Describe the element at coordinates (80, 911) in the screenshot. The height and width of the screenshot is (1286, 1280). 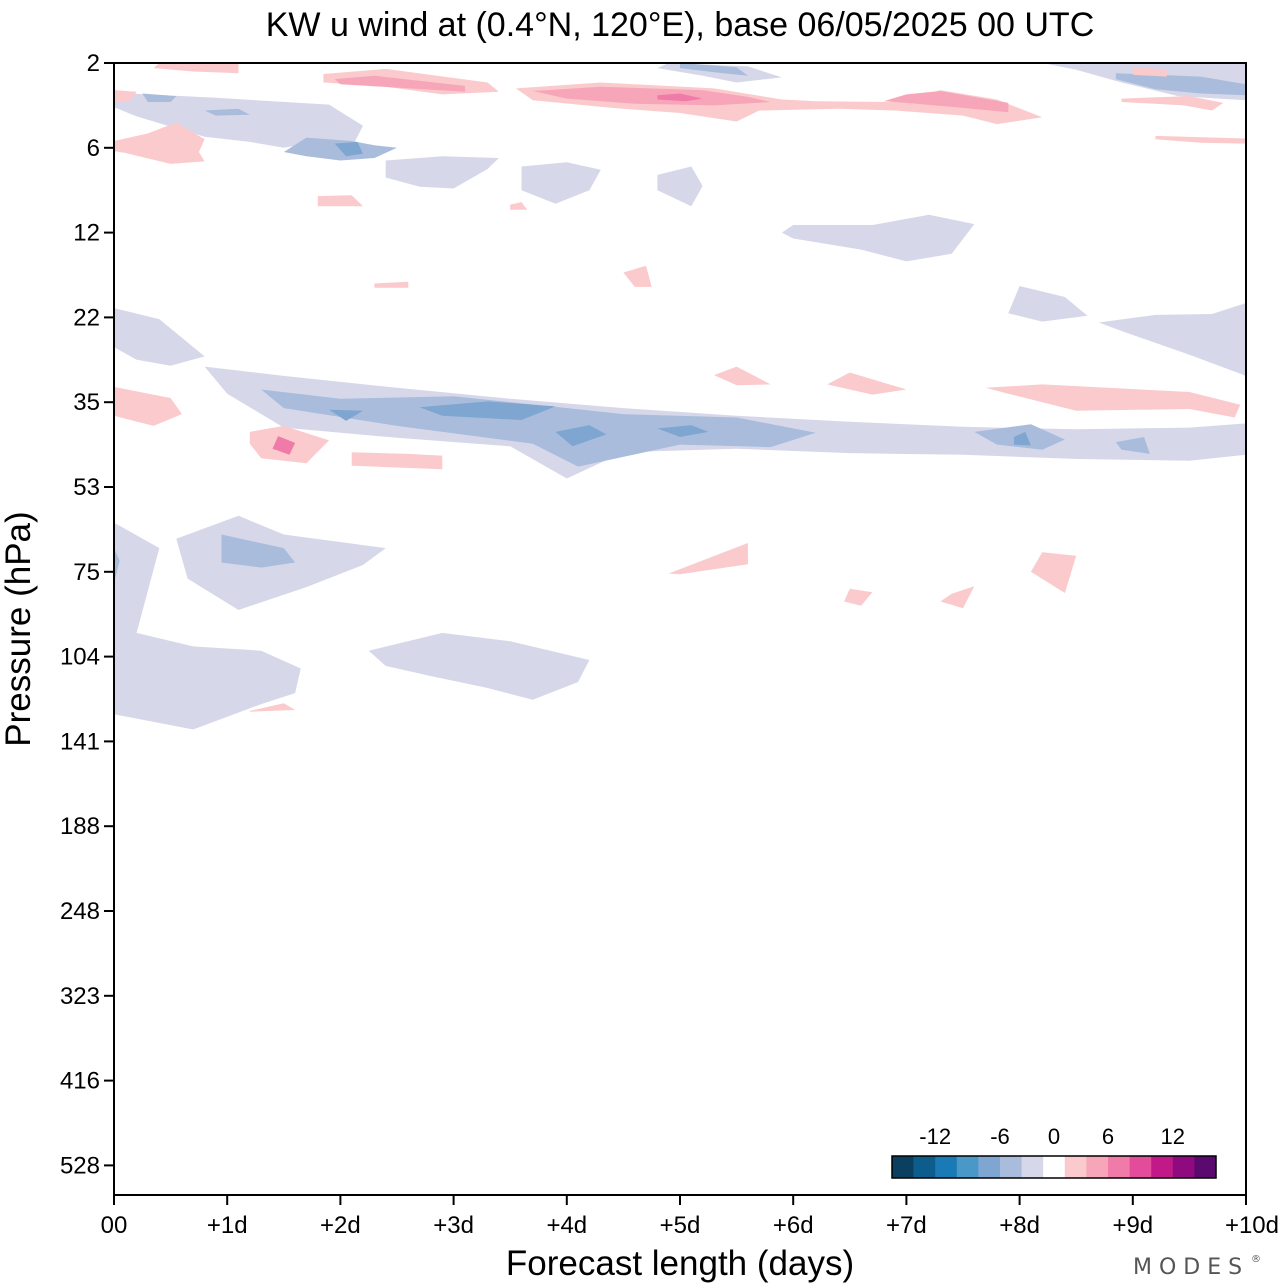
I see `y-tick-label: 248` at that location.